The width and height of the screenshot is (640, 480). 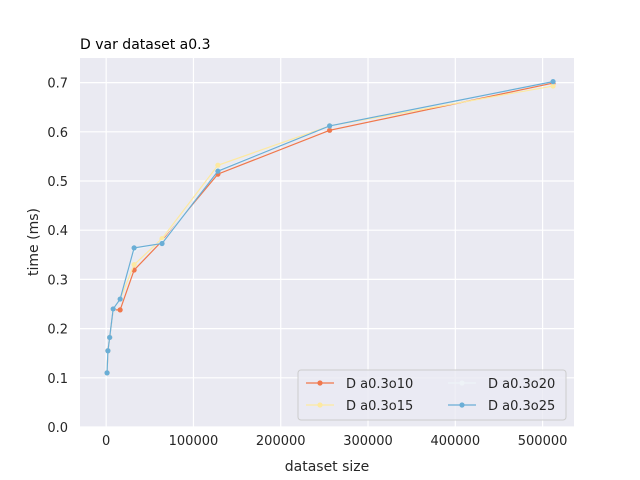 What do you see at coordinates (57, 330) in the screenshot?
I see `y-tick-label: 0.2` at bounding box center [57, 330].